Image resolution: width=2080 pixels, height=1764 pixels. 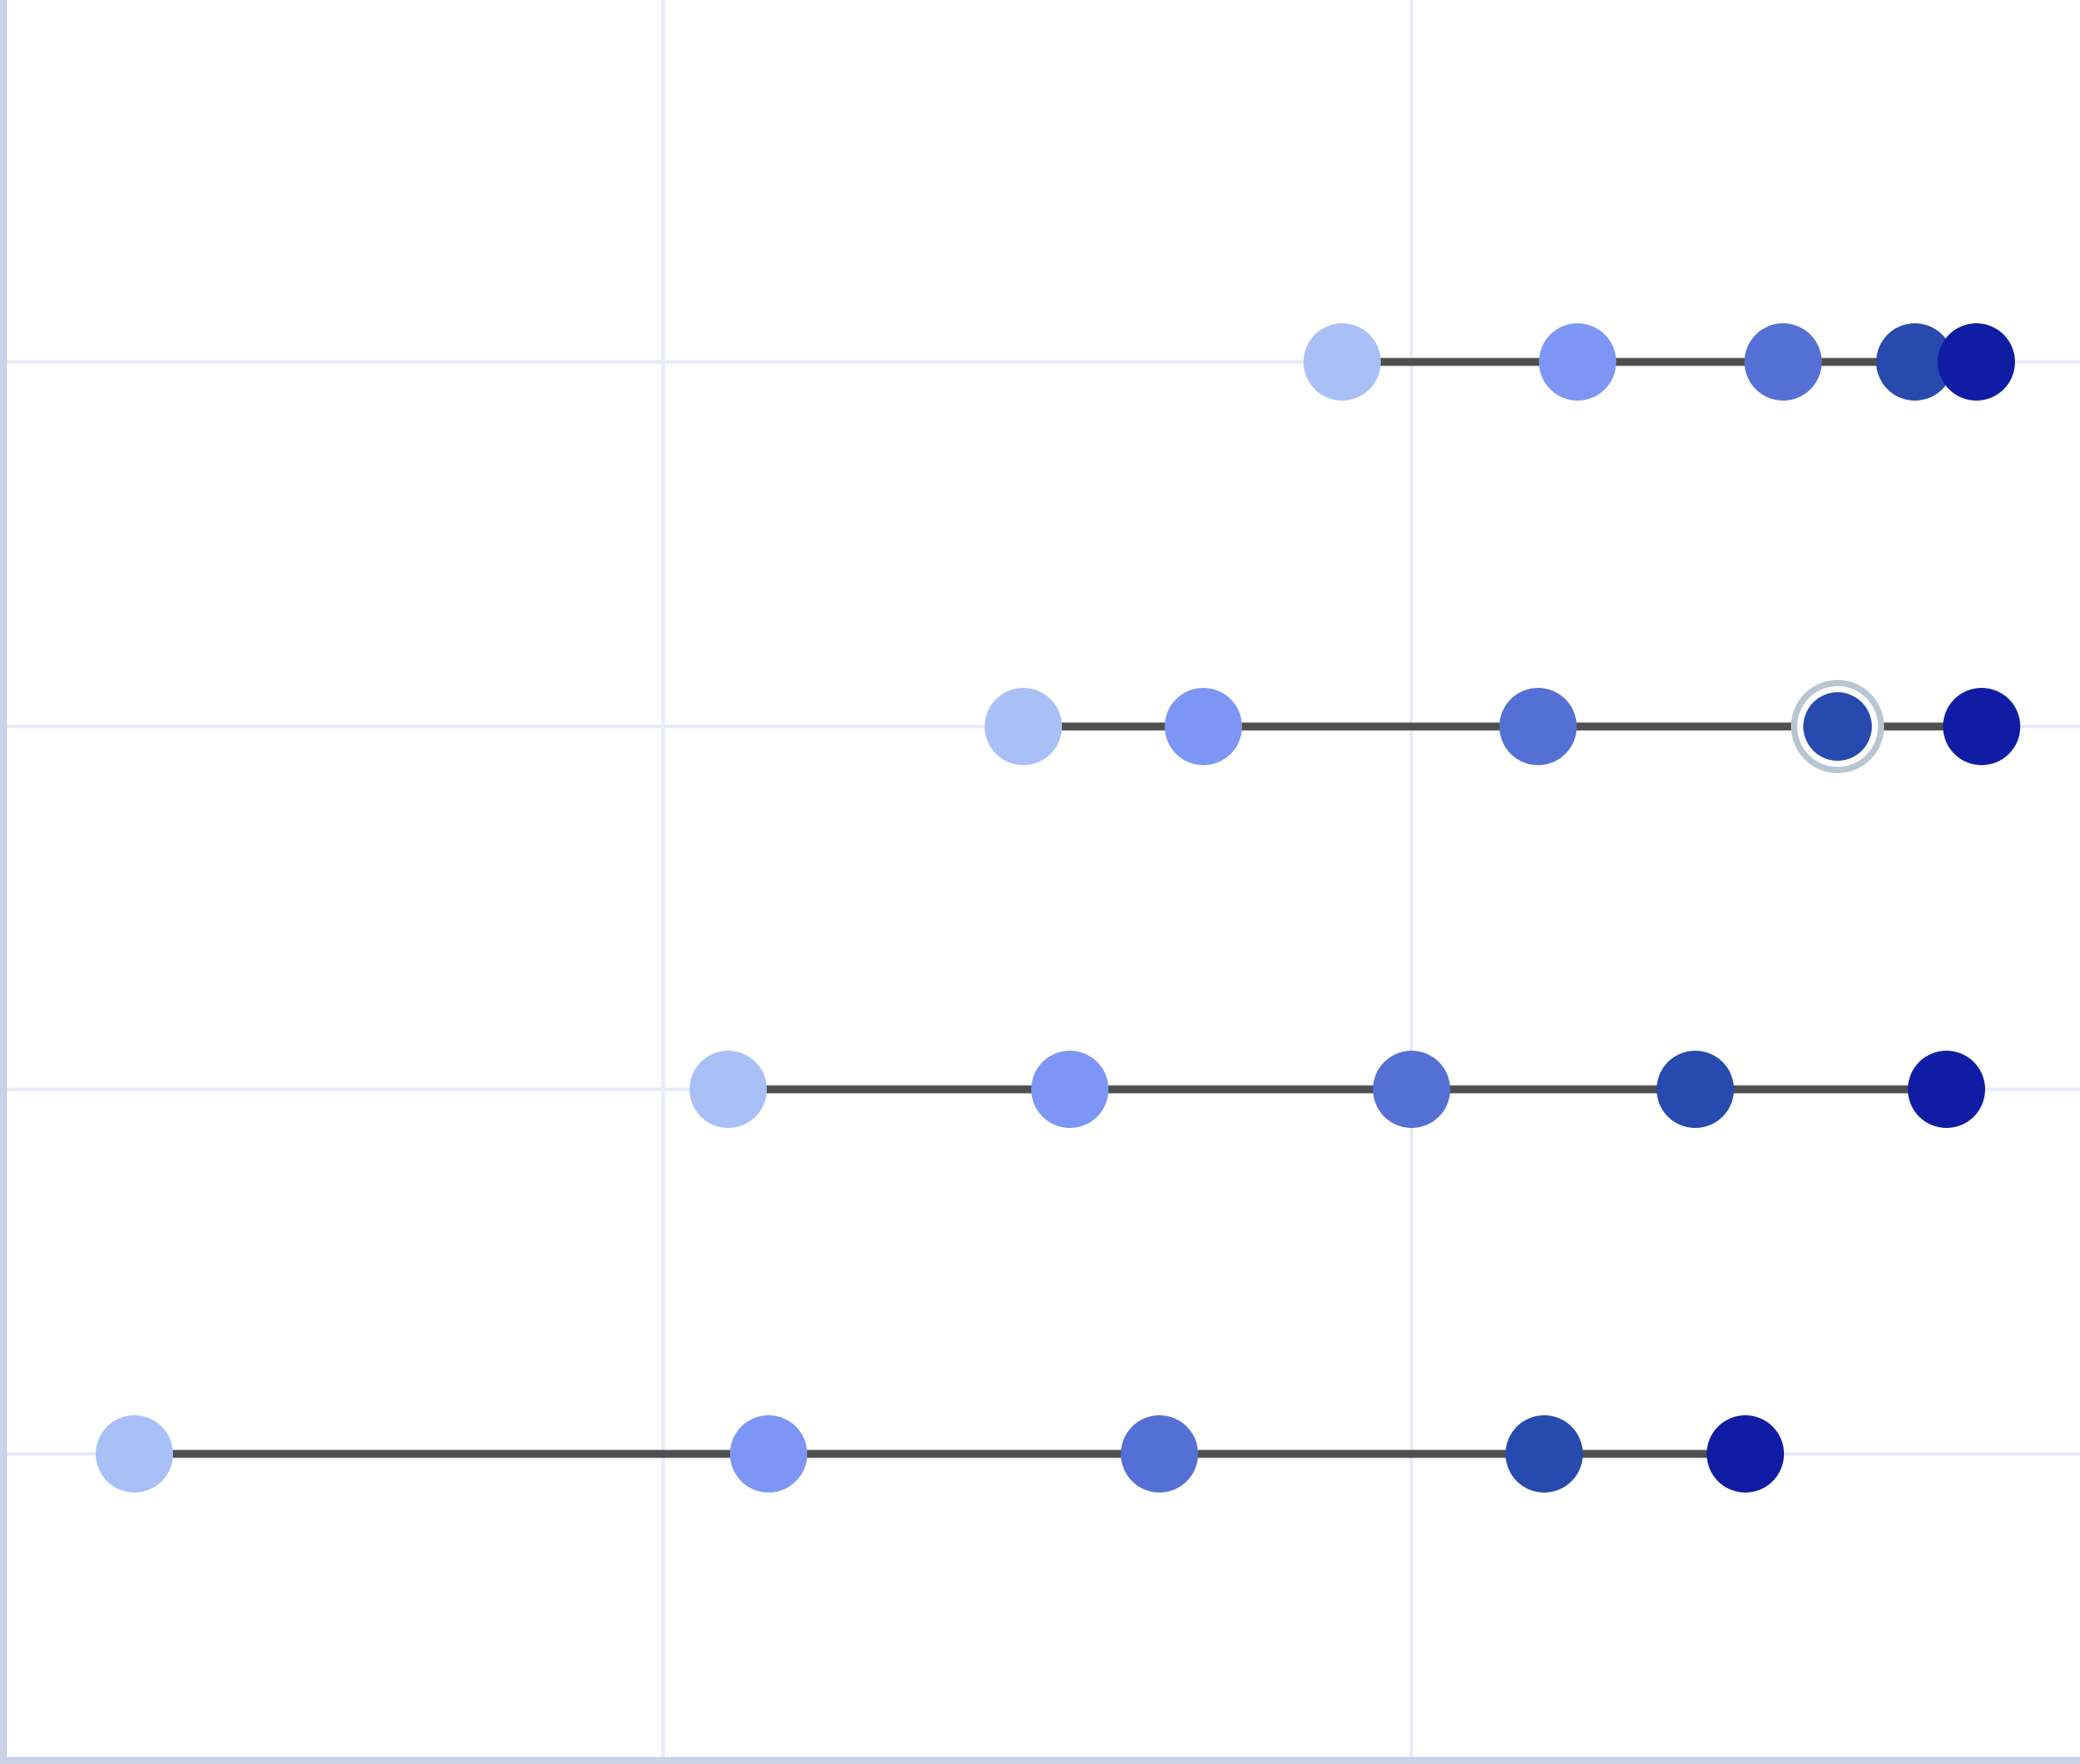 I want to click on y-axis-line, so click(x=3, y=882).